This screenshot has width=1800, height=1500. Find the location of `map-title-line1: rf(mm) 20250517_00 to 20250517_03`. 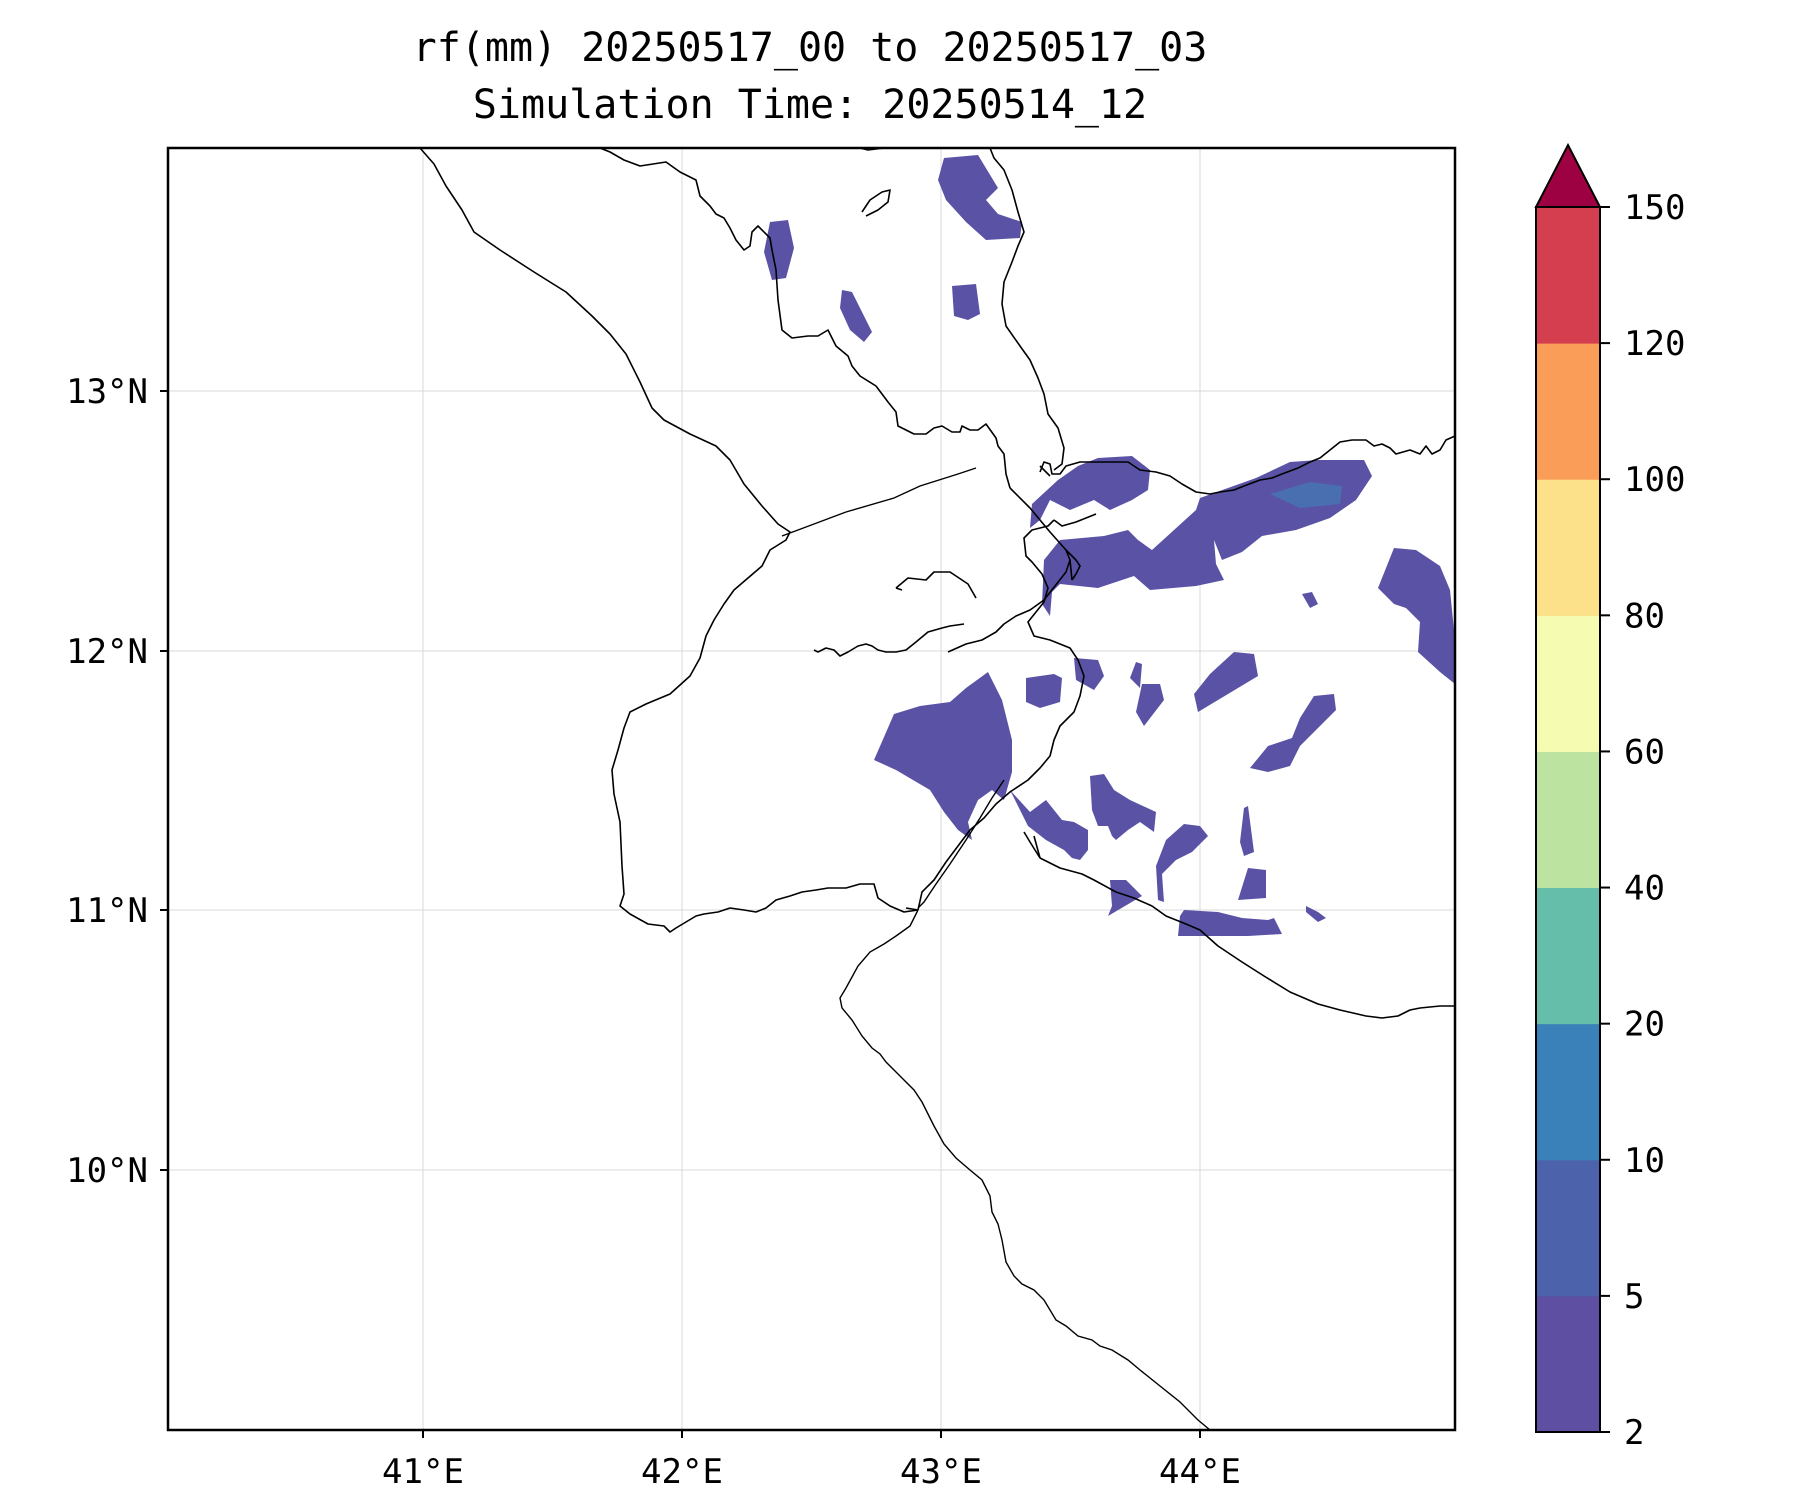

map-title-line1: rf(mm) 20250517_00 to 20250517_03 is located at coordinates (810, 48).